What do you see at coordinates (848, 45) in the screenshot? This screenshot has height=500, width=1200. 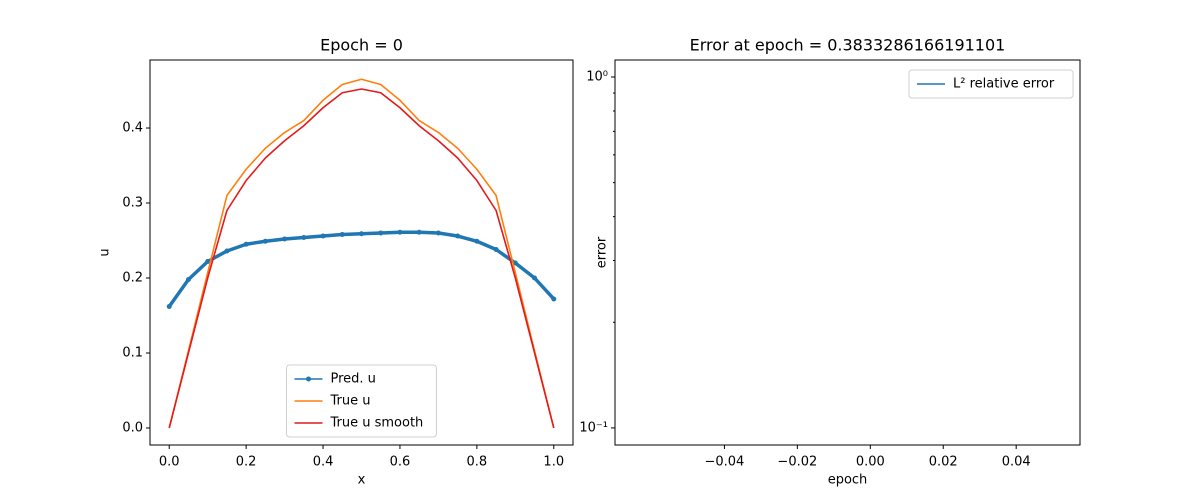 I see `chart-title: Error at epoch = 0.3833286166191101` at bounding box center [848, 45].